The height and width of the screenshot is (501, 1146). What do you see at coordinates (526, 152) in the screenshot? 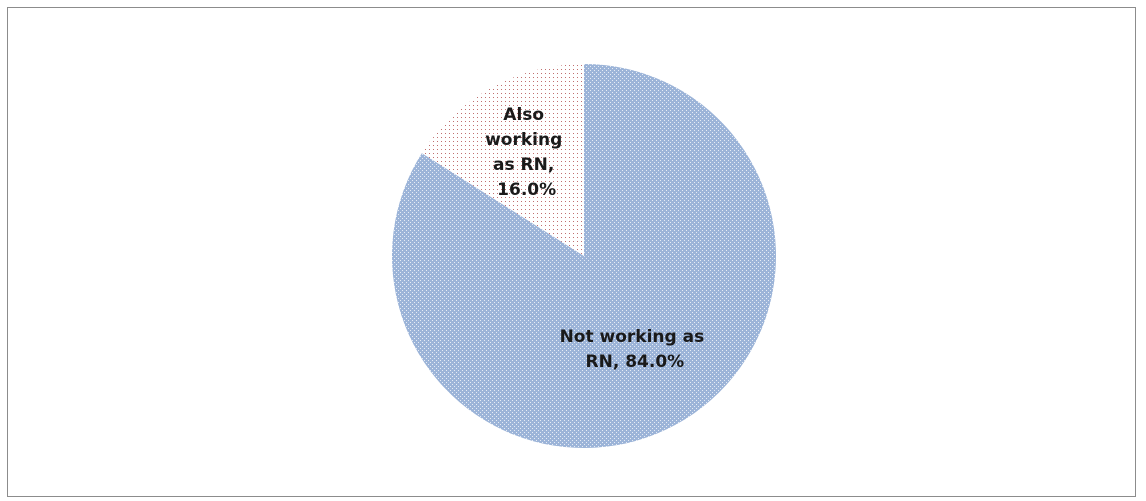
I see `slice-label-also-working-as-rn: Also working as RN, 16.0%` at bounding box center [526, 152].